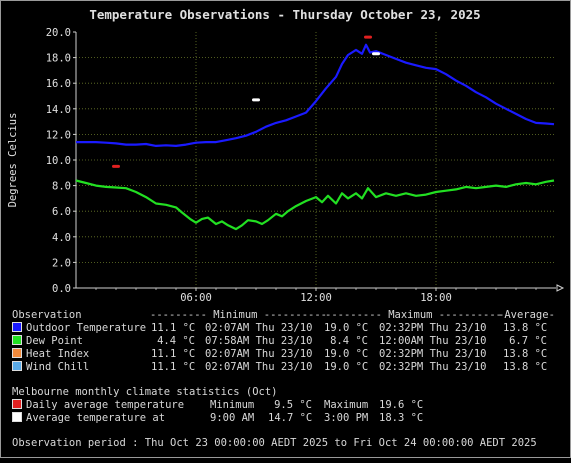 The width and height of the screenshot is (571, 463). Describe the element at coordinates (196, 298) in the screenshot. I see `x-tick-label: 06:00` at that location.